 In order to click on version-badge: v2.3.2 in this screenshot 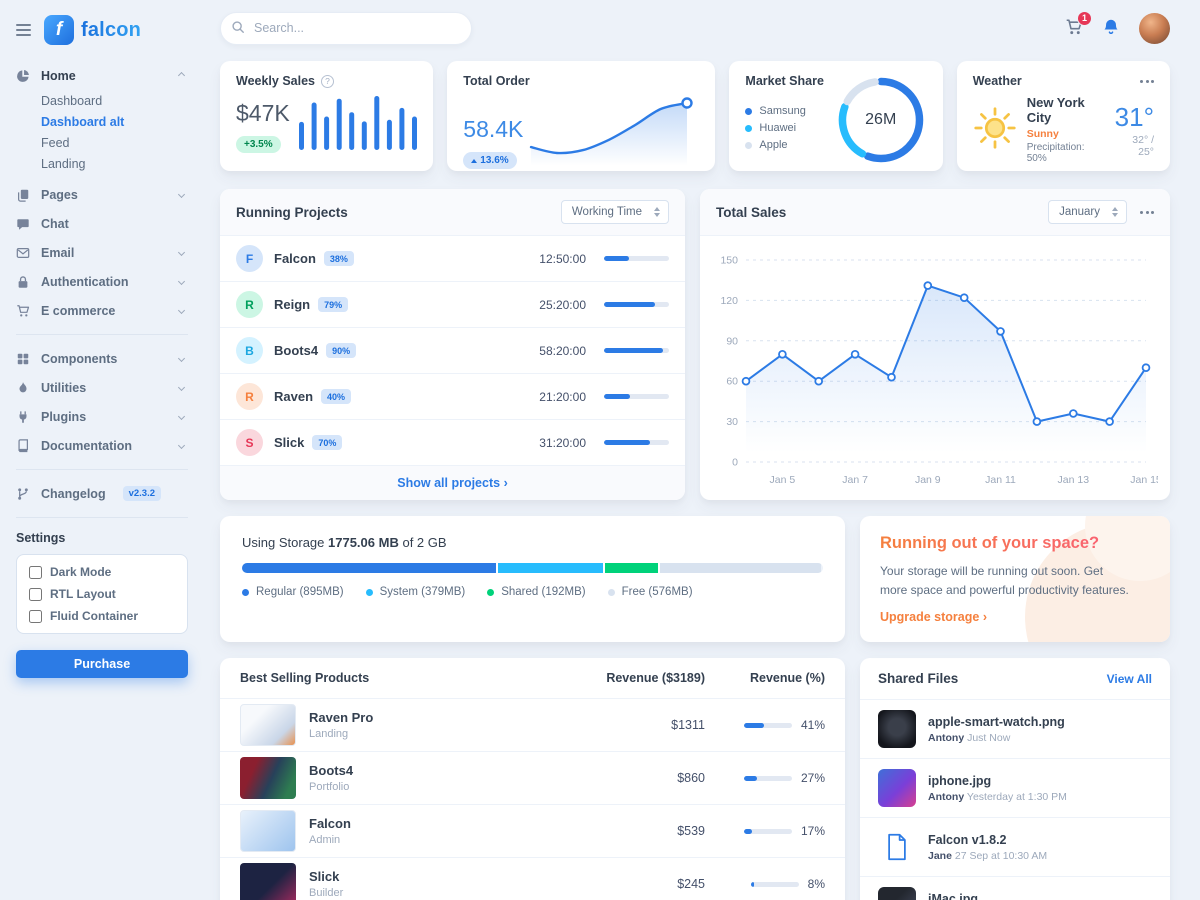, I will do `click(142, 493)`.